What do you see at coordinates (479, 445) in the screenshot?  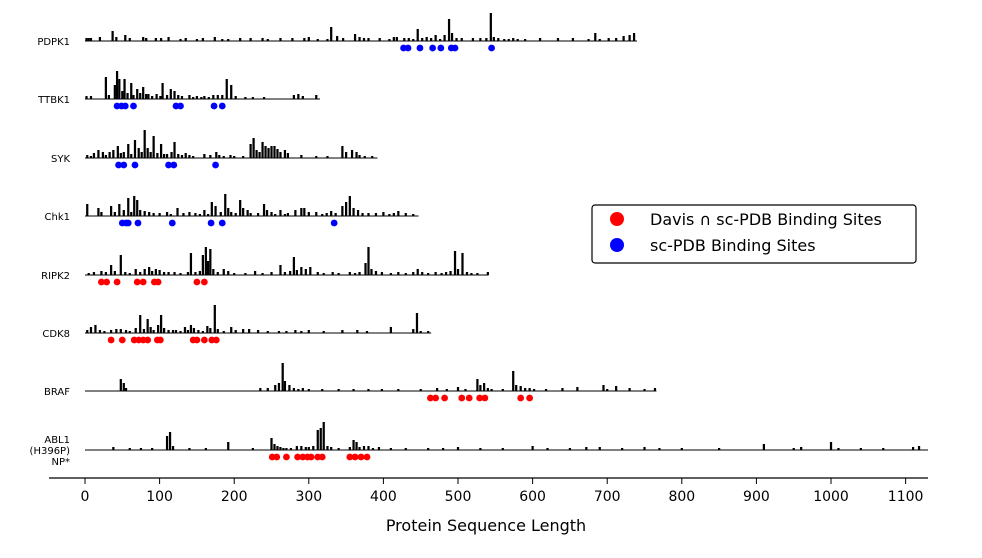 I see `protein-row-8: ABL1(H396P)NP*` at bounding box center [479, 445].